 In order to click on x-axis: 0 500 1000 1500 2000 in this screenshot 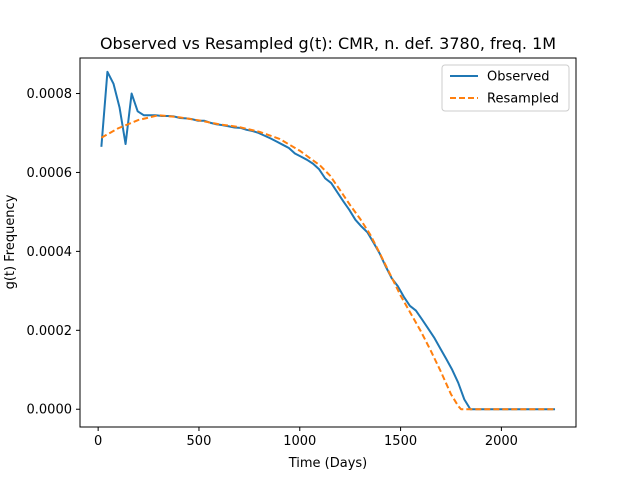, I will do `click(306, 438)`.